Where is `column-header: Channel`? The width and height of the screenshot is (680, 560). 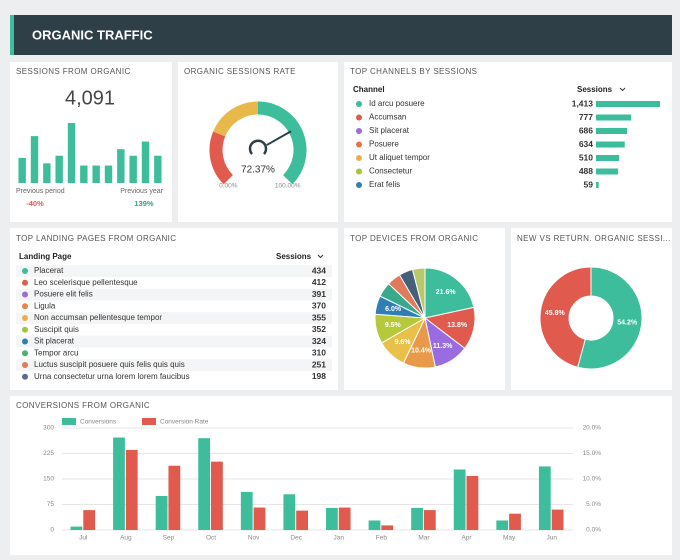
column-header: Channel is located at coordinates (369, 89).